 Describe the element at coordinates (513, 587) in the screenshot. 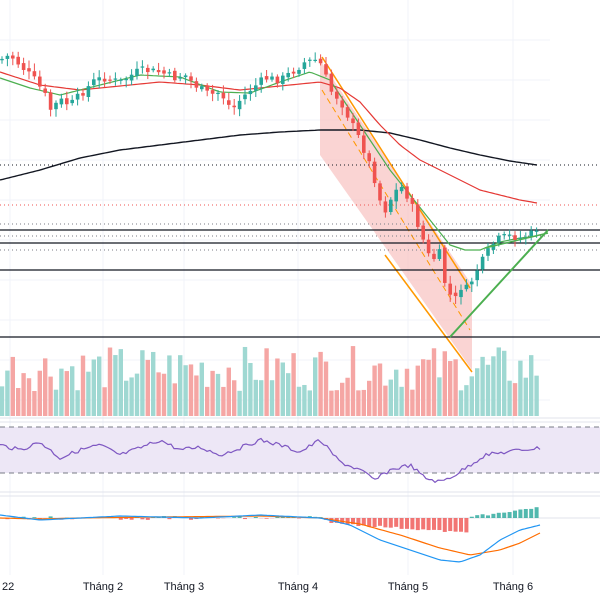

I see `x-tick-label-5: Tháng 6` at that location.